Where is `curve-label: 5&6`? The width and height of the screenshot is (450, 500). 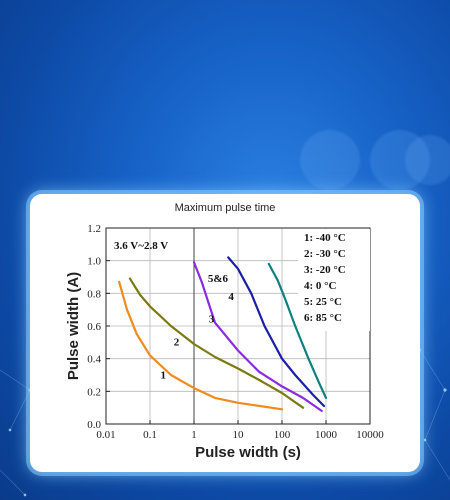 curve-label: 5&6 is located at coordinates (218, 279).